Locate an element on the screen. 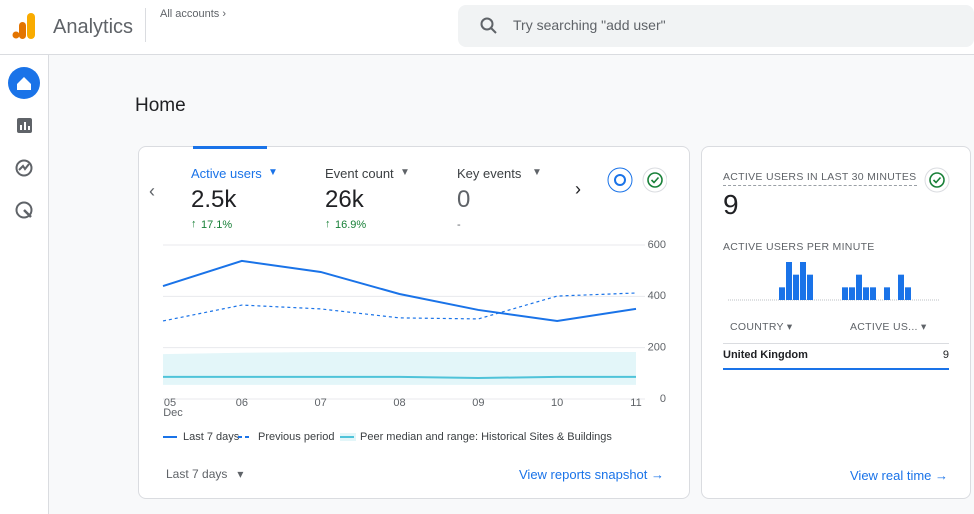 The image size is (974, 514). account: All accounts is located at coordinates (190, 14).